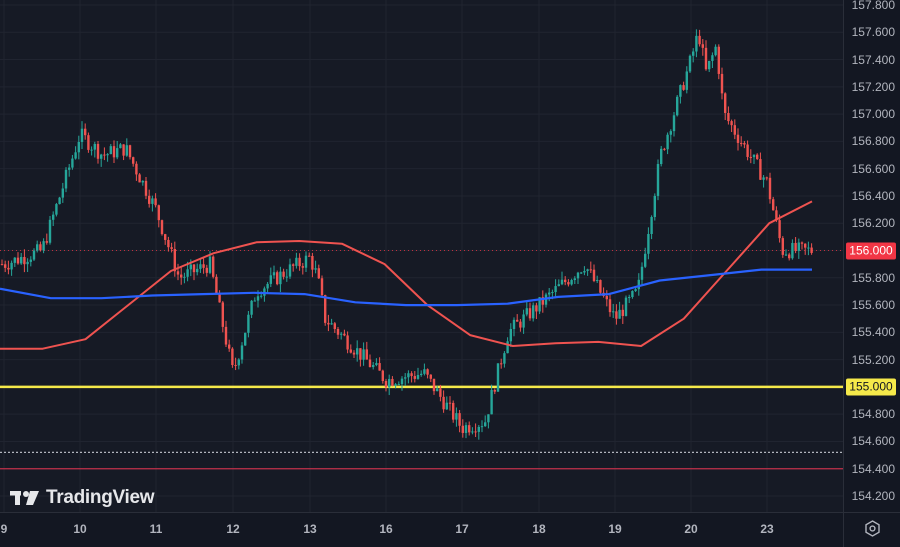 This screenshot has height=547, width=900. I want to click on time-label: 9, so click(4, 529).